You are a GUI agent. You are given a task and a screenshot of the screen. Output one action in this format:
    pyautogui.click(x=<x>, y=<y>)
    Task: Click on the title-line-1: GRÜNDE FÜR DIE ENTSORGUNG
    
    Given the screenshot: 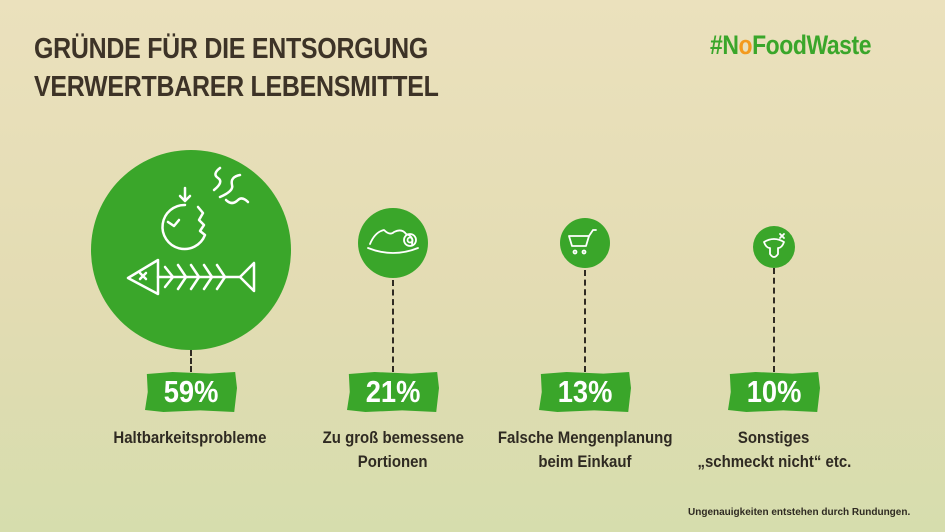 What is the action you would take?
    pyautogui.click(x=231, y=49)
    